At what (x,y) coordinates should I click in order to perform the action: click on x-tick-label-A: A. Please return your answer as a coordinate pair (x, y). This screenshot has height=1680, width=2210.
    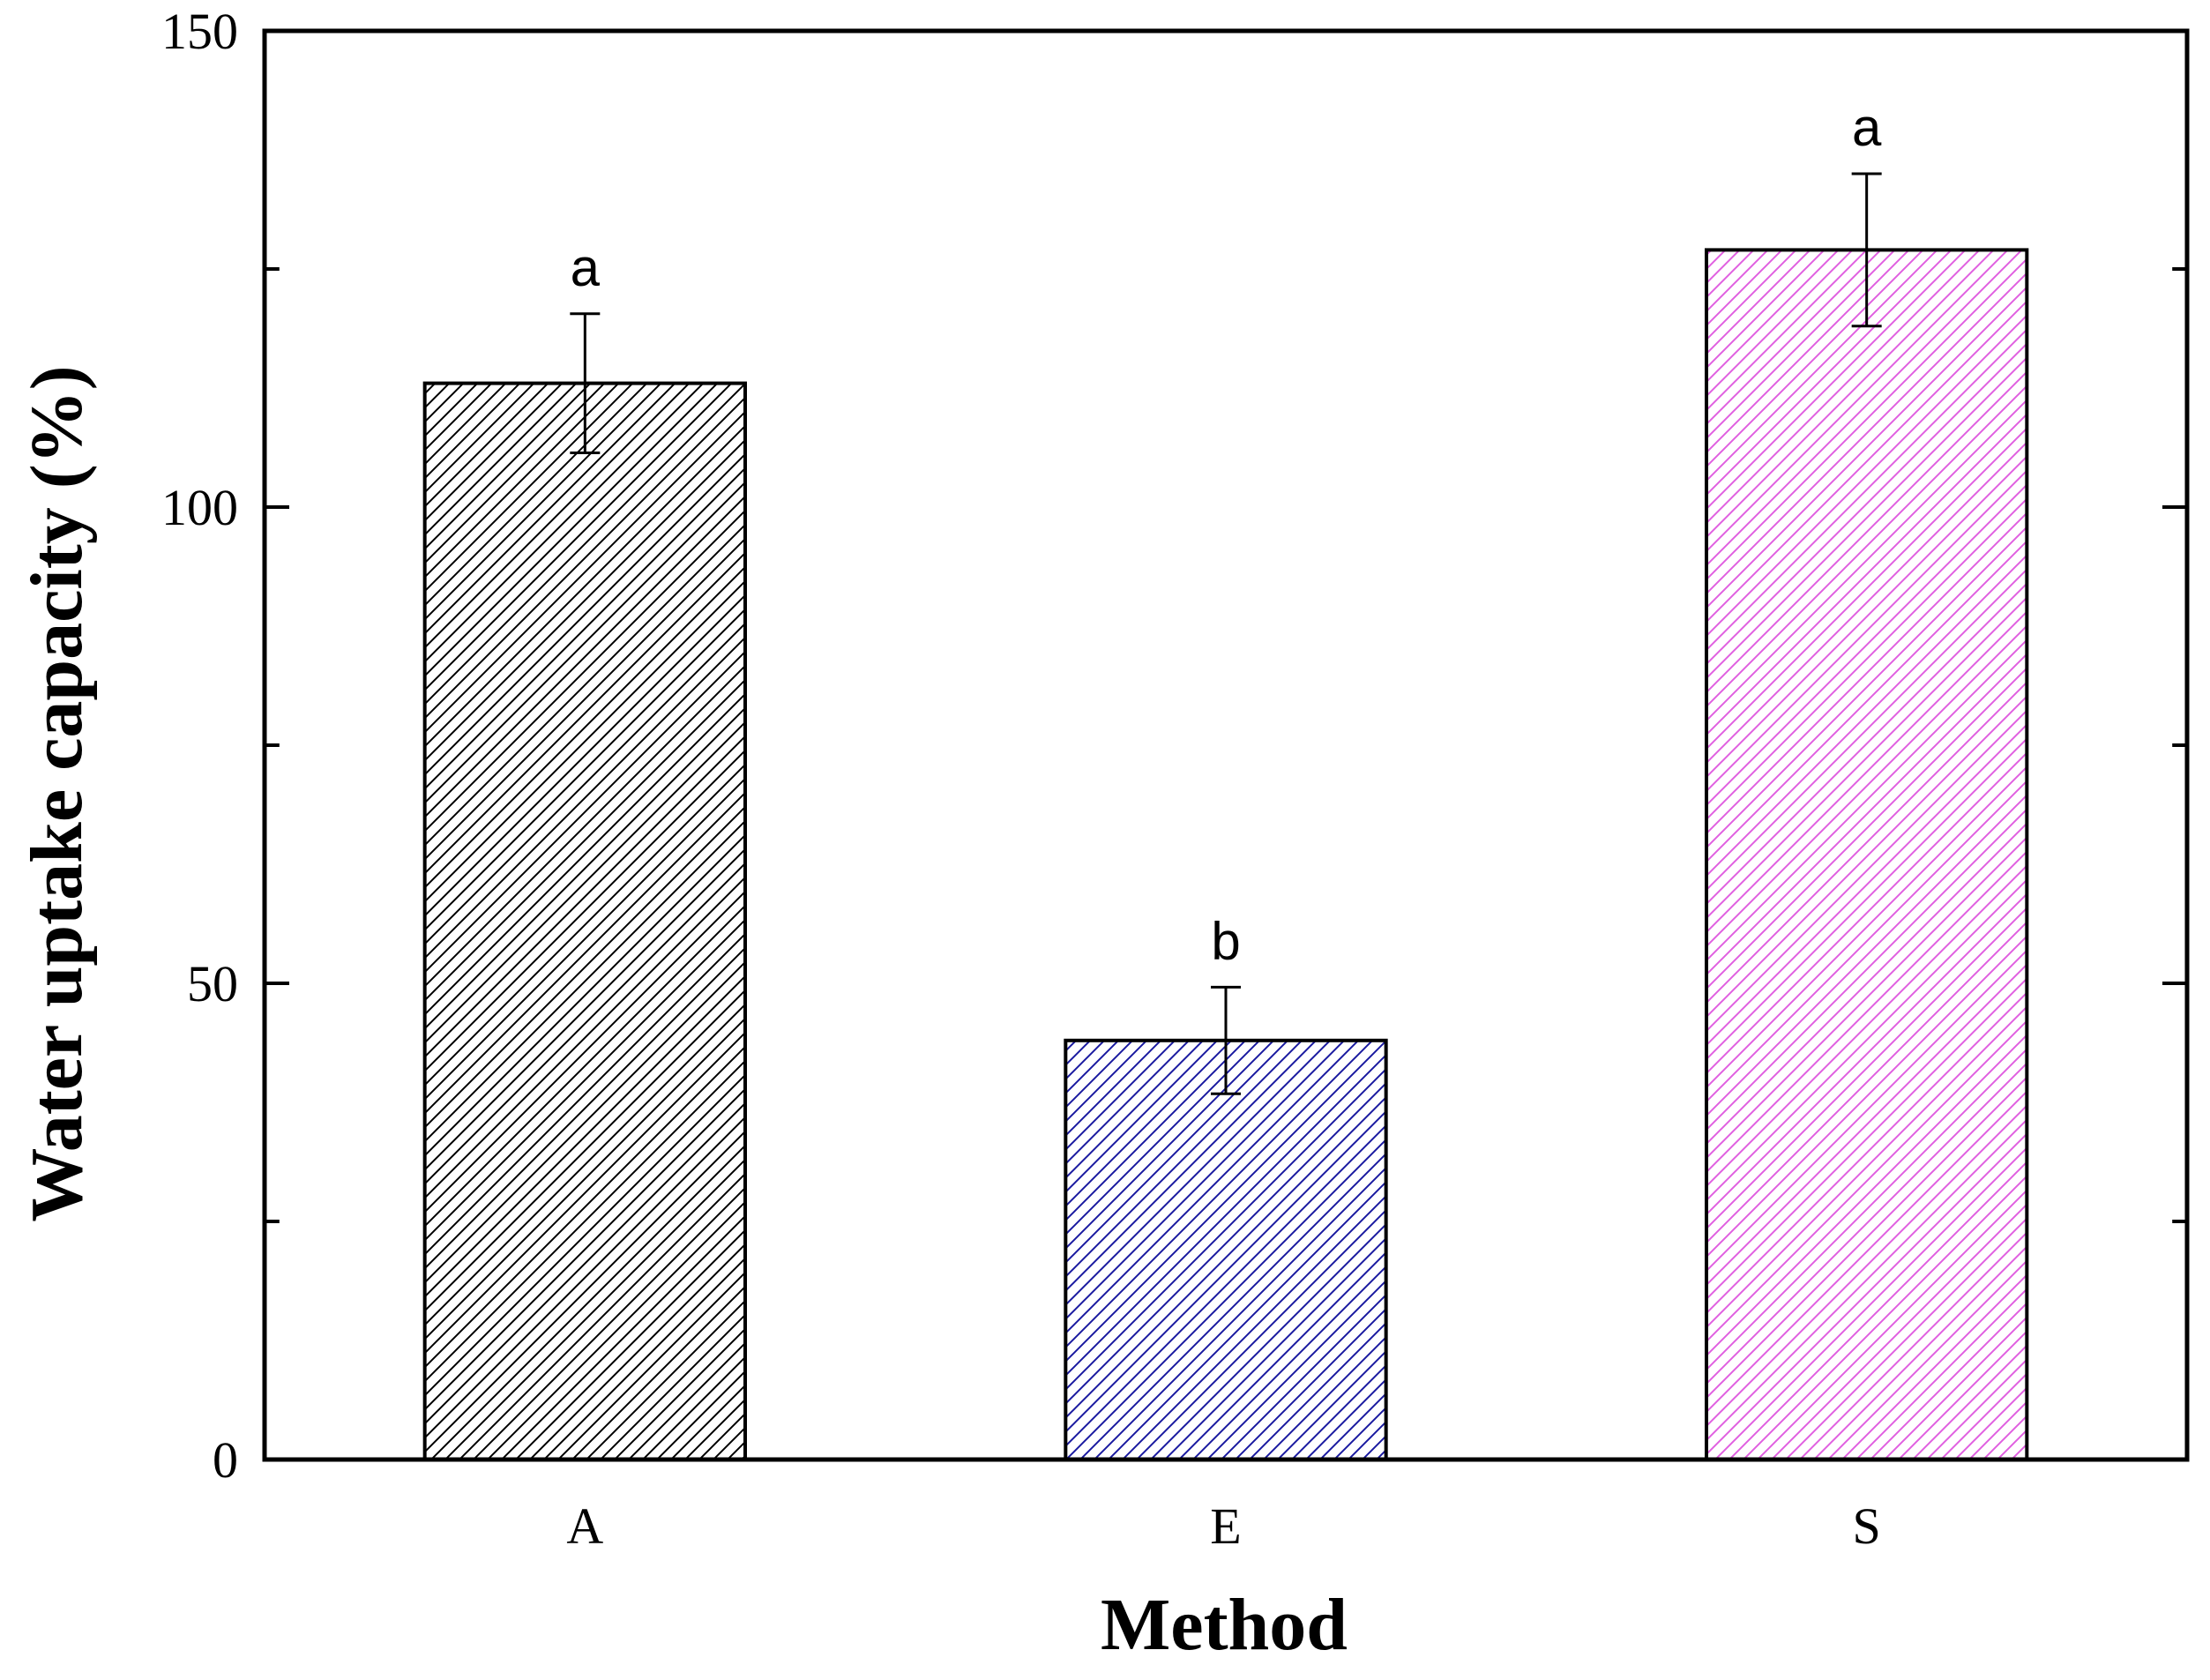
    Looking at the image, I should click on (584, 1526).